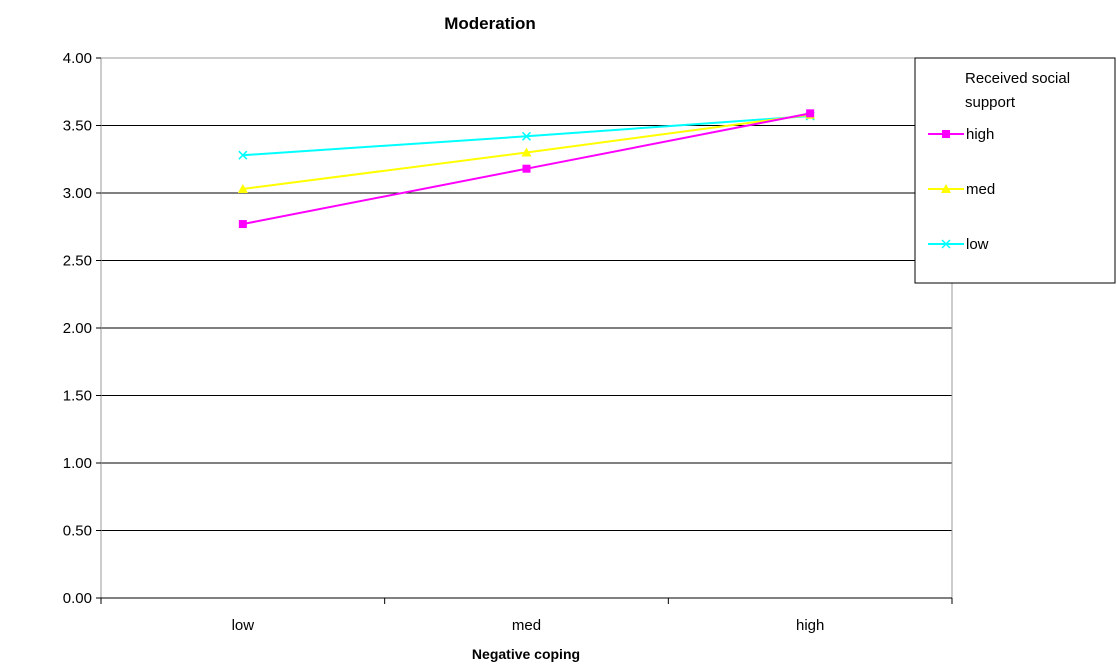  What do you see at coordinates (77, 126) in the screenshot?
I see `y-tick-label: 3.50` at bounding box center [77, 126].